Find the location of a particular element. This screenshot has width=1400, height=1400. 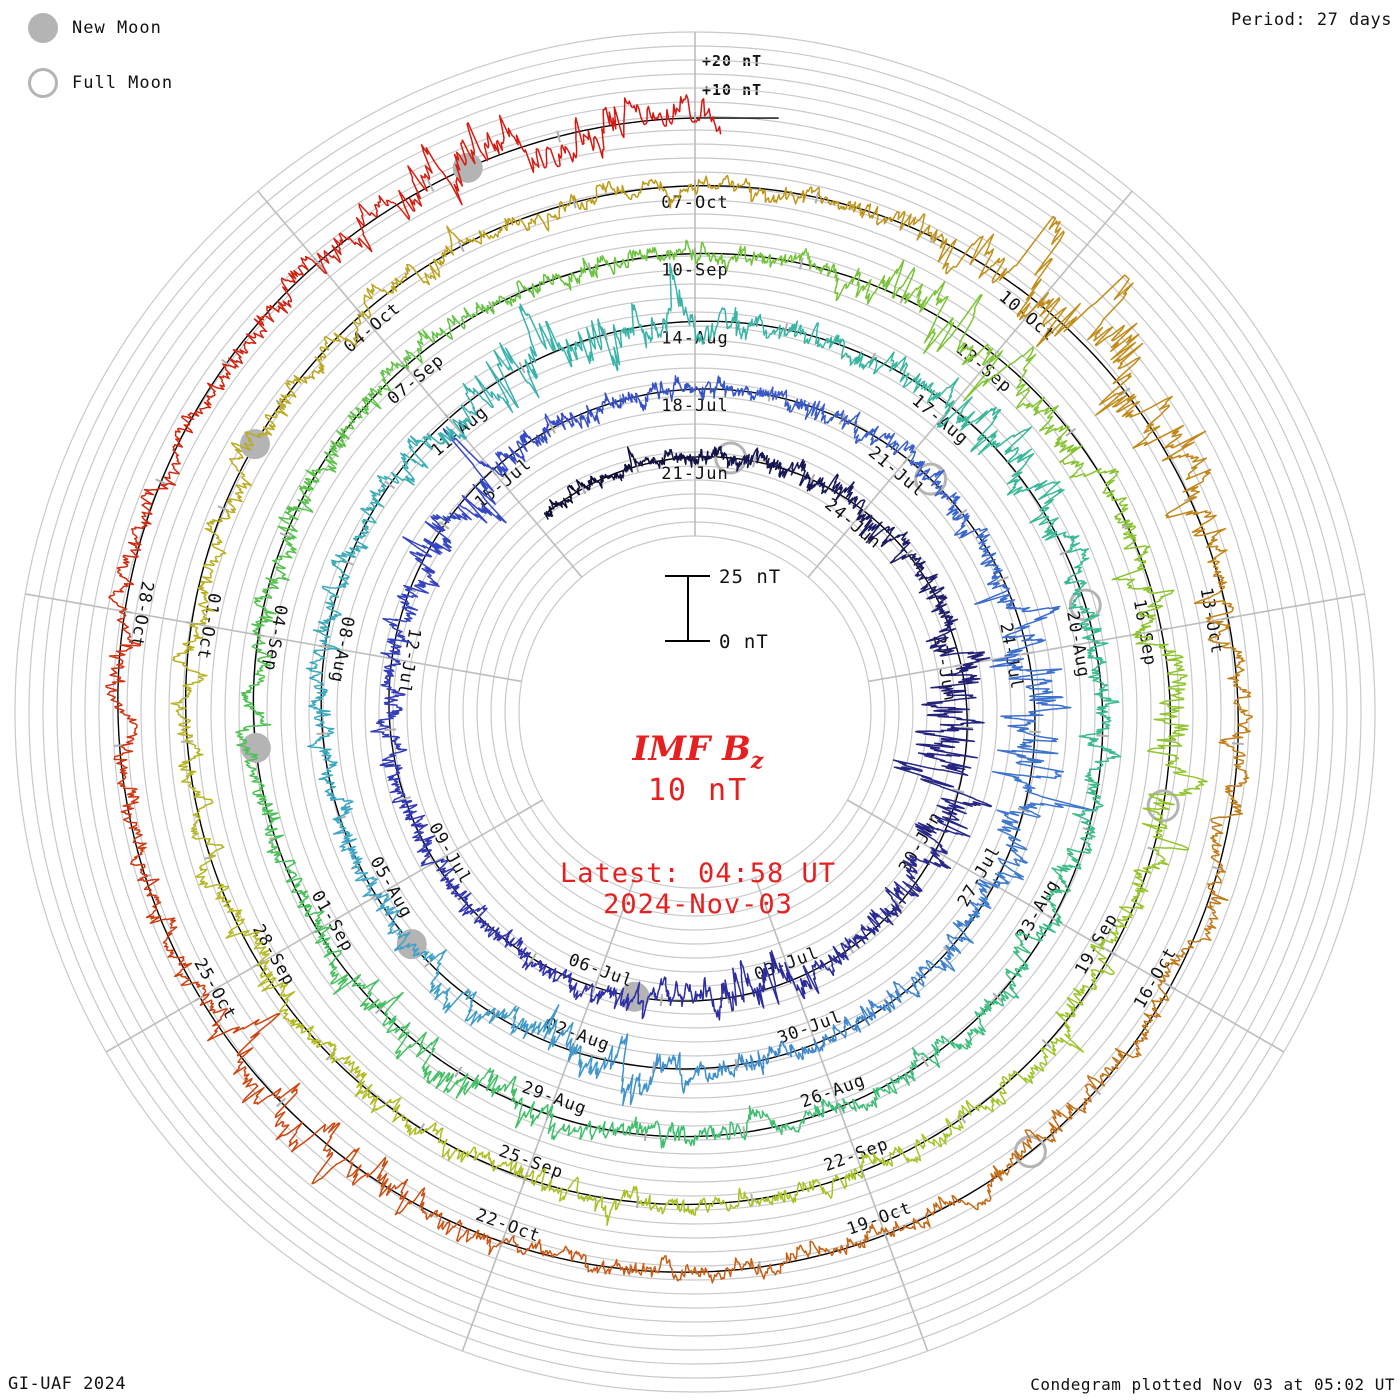

date-label: 10-Sep is located at coordinates (694, 271).